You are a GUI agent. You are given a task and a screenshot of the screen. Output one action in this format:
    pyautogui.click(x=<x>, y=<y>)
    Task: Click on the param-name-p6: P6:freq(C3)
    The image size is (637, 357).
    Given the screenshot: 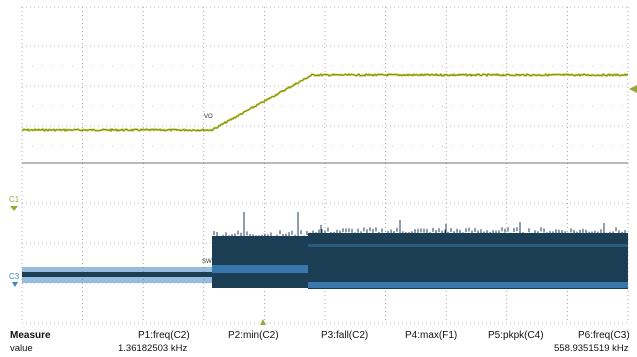 What is the action you would take?
    pyautogui.click(x=604, y=335)
    